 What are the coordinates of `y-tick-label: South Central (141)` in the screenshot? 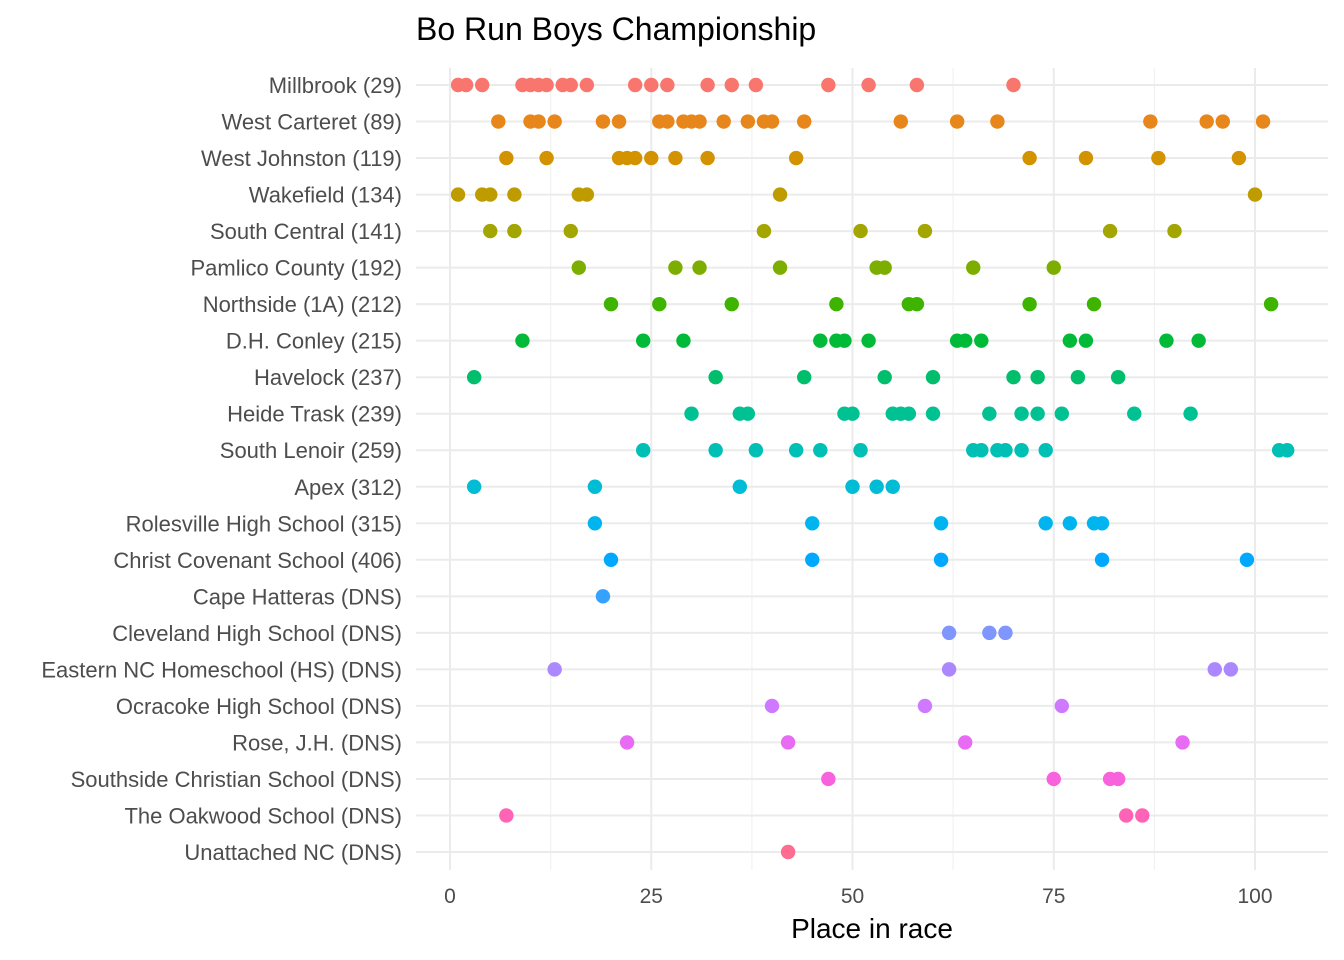 It's located at (306, 231).